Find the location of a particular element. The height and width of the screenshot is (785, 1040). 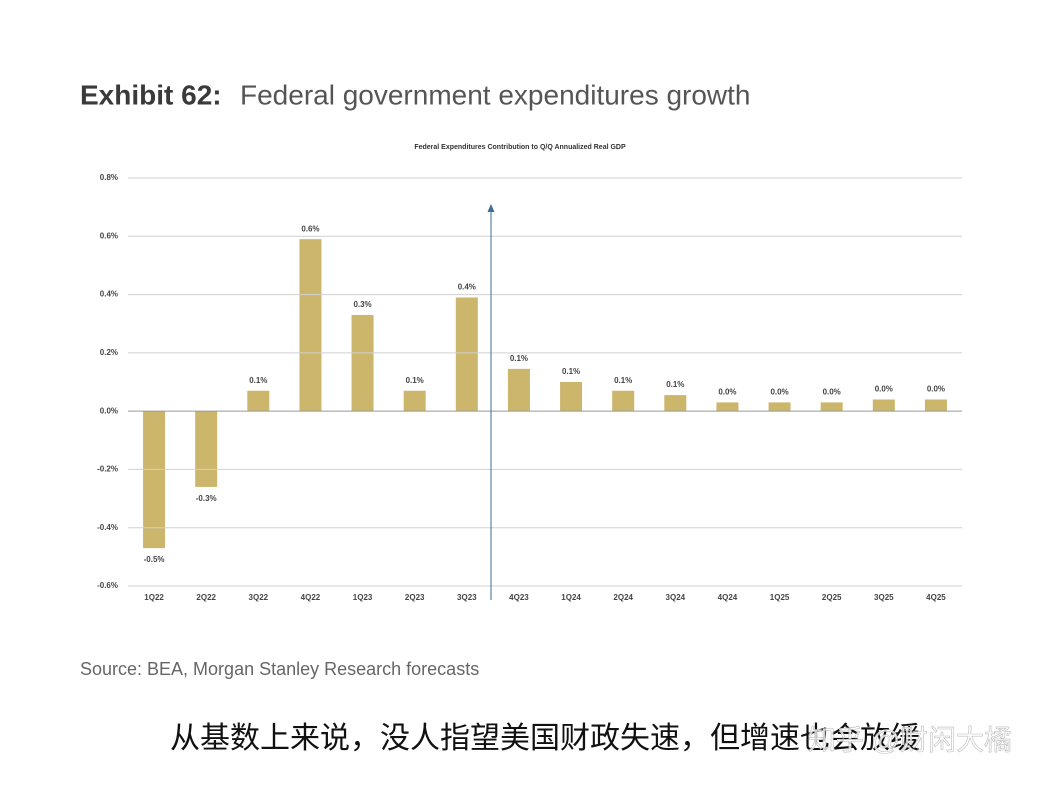

x-tick-label: 3Q23 is located at coordinates (467, 597).